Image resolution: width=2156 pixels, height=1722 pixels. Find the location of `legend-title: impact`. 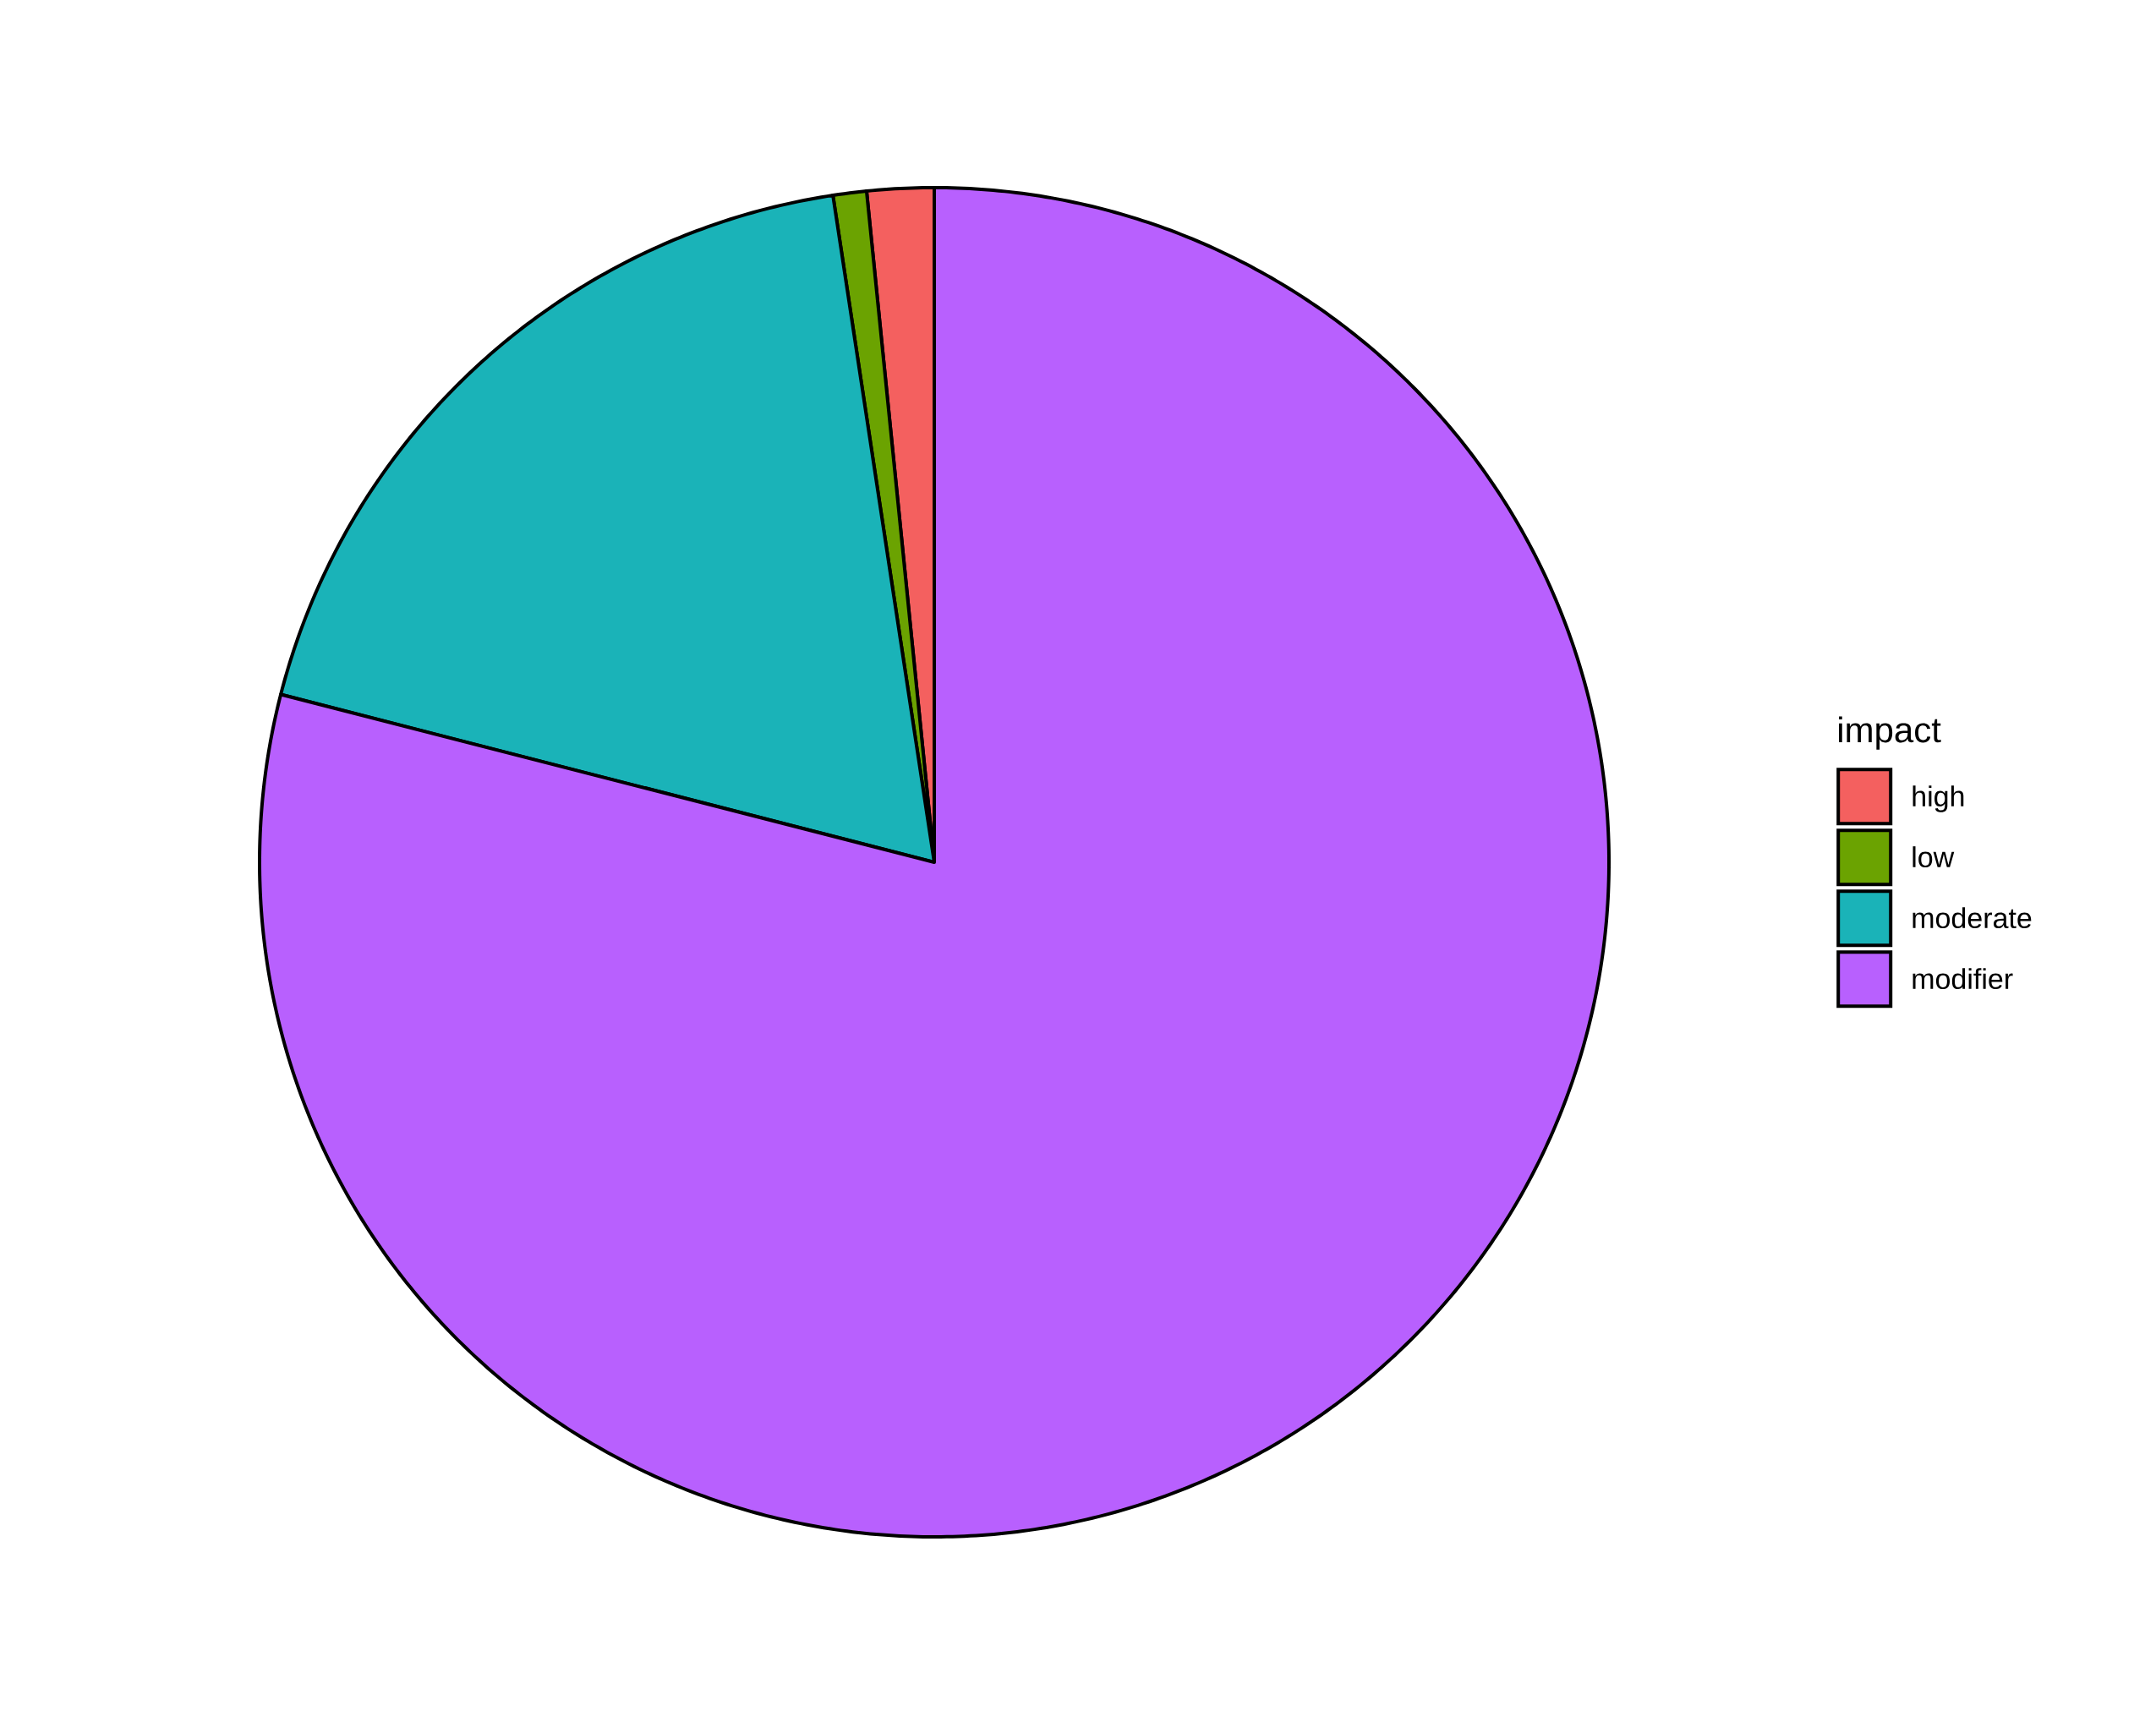

legend-title: impact is located at coordinates (1890, 733).